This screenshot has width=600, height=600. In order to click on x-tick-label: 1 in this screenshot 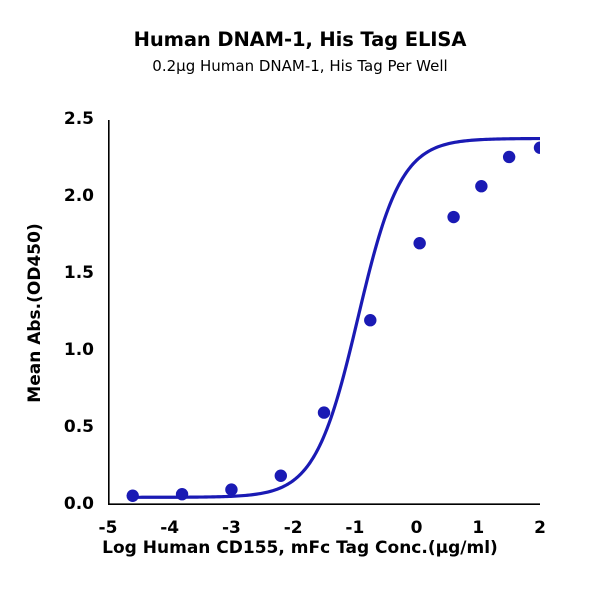, I will do `click(478, 528)`.